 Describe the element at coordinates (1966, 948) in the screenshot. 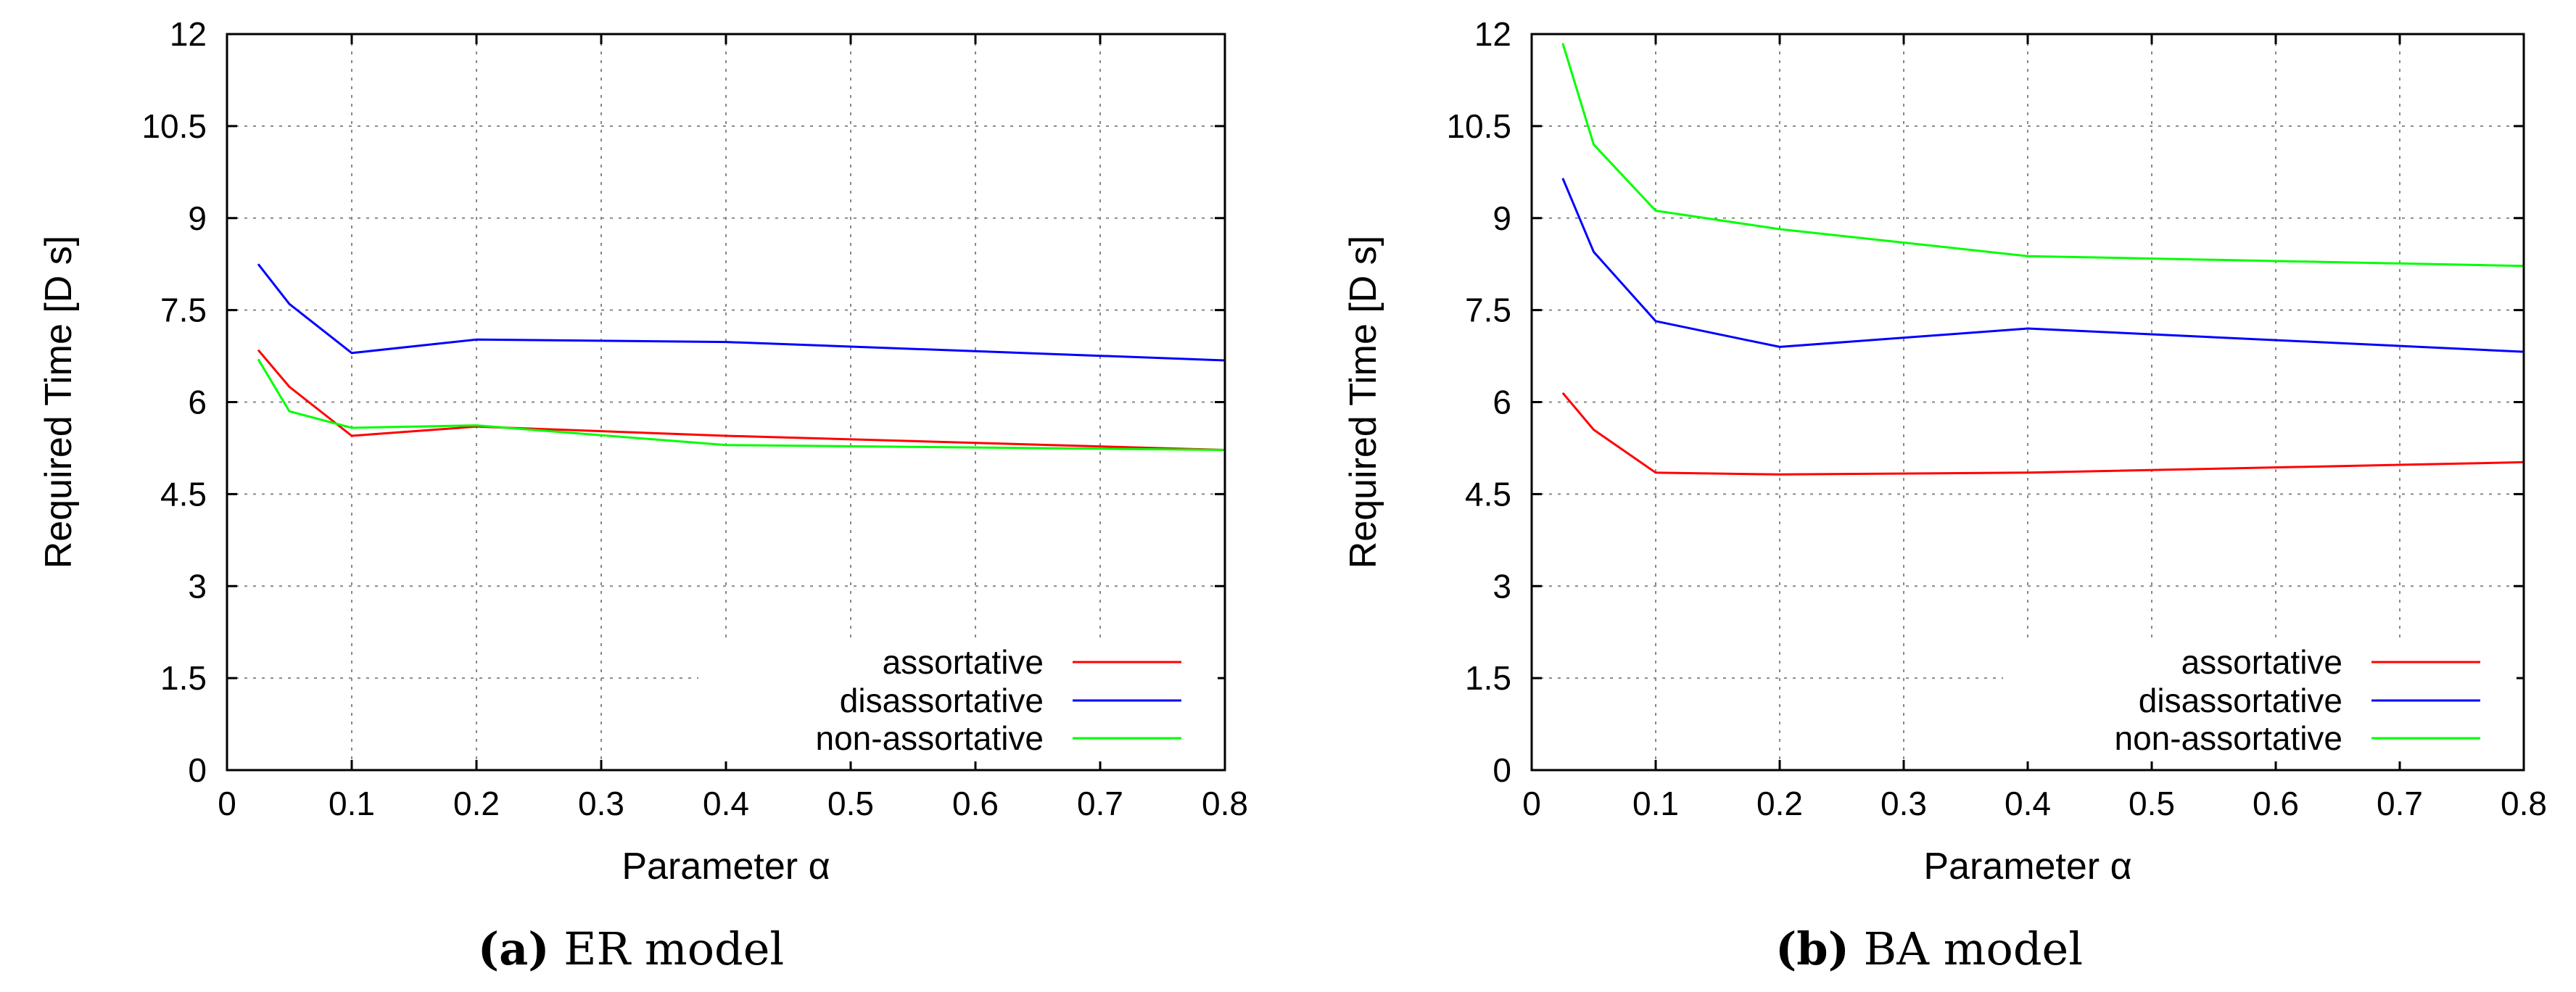

I see `caption-text: BA model` at that location.